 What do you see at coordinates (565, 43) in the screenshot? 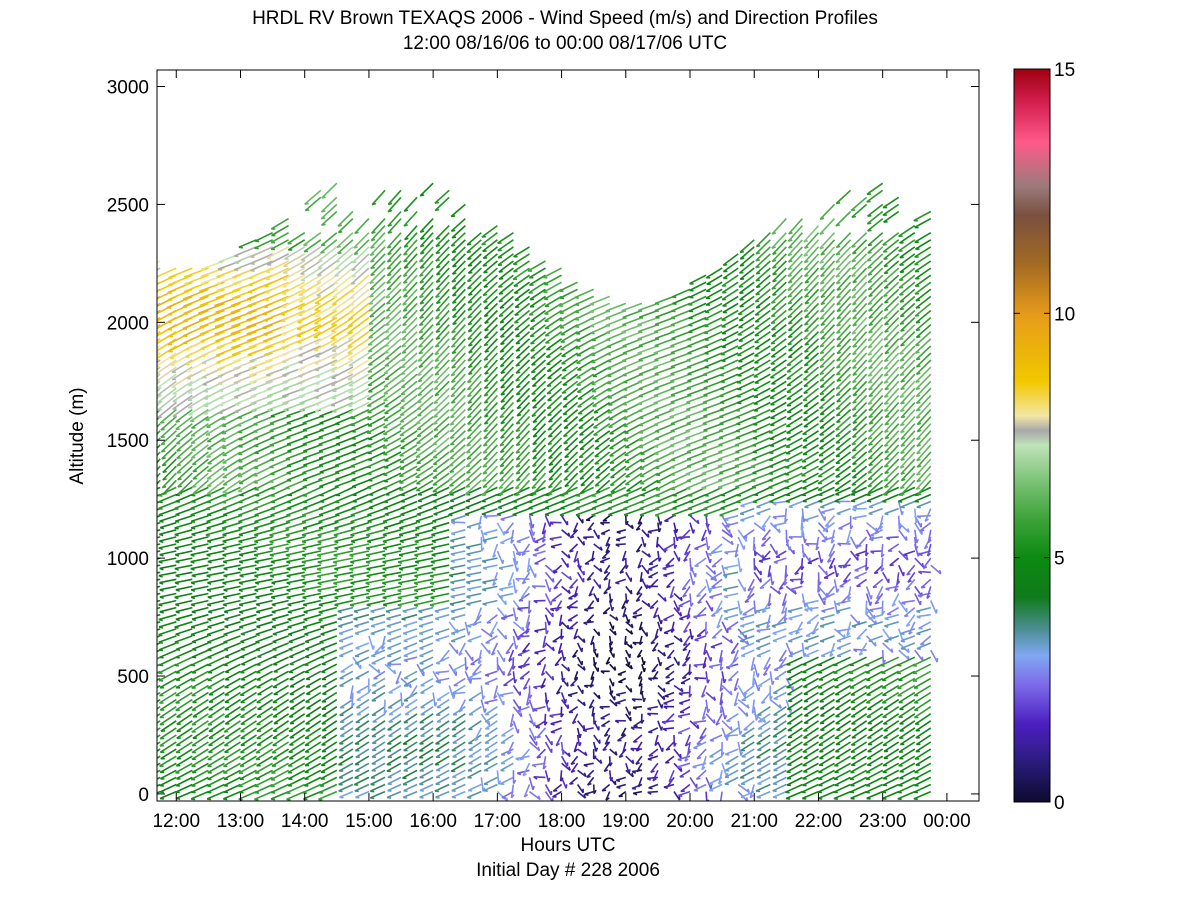
I see `chart-subtitle: 12:00 08/16/06 to 00:00 08/17/06 UTC` at bounding box center [565, 43].